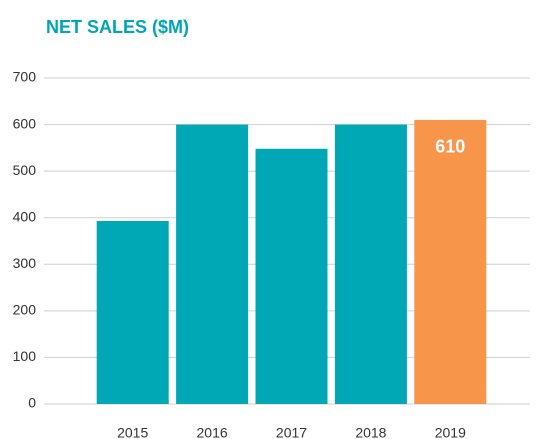  Describe the element at coordinates (370, 432) in the screenshot. I see `x-tick-label: 2018` at that location.